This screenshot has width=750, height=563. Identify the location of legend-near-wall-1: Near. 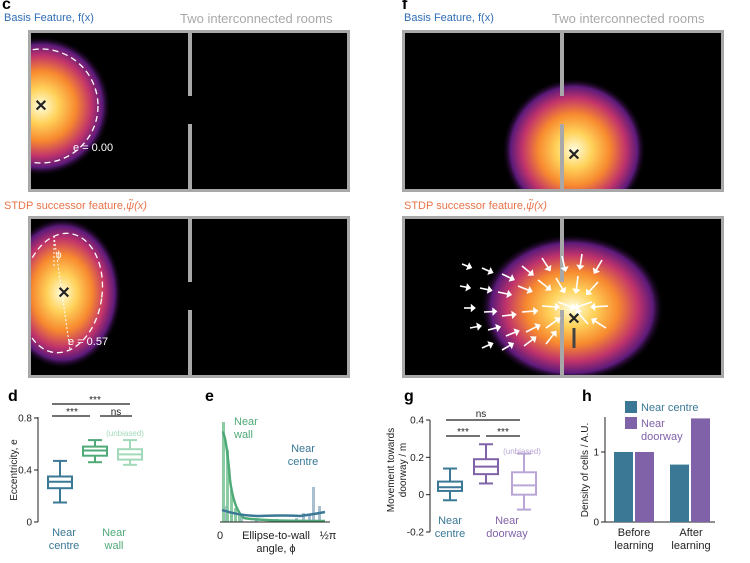
(246, 422).